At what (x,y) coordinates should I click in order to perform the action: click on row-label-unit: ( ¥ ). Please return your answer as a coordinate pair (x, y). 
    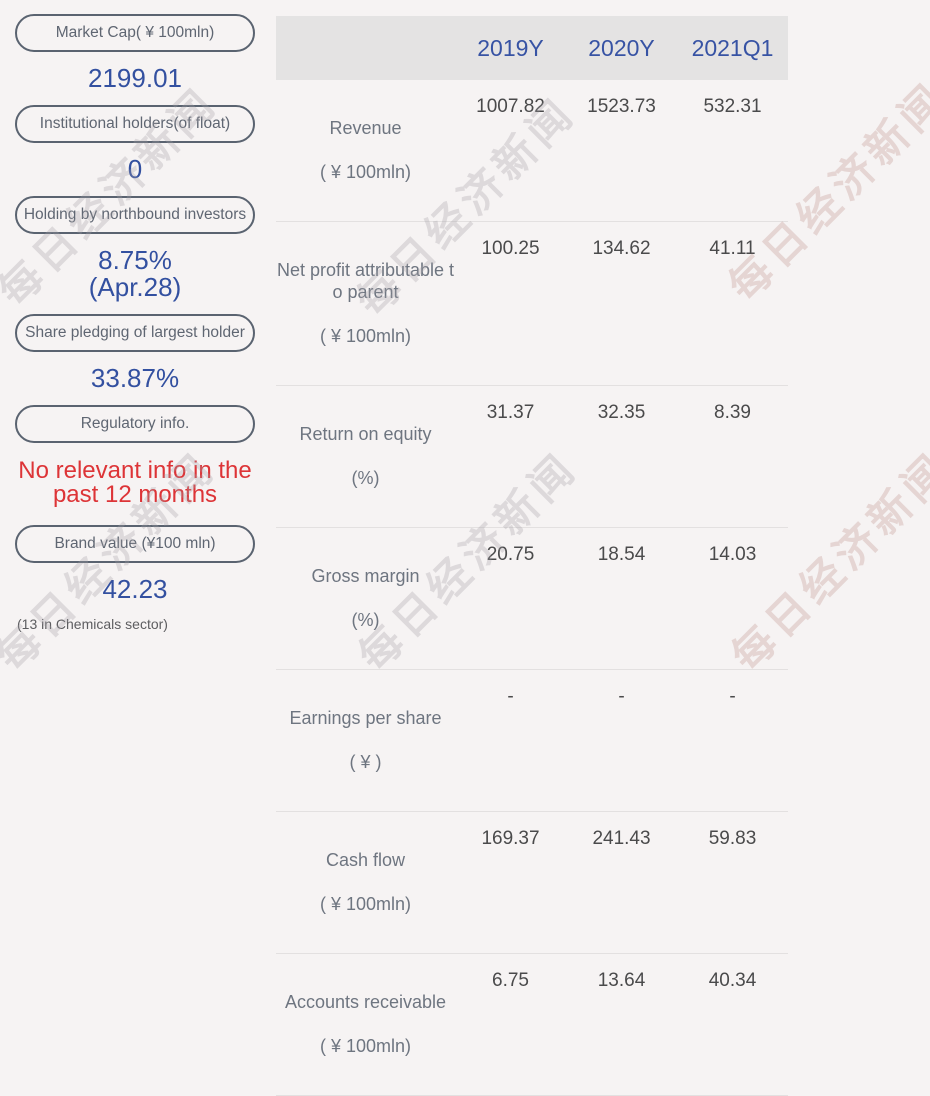
    Looking at the image, I should click on (365, 762).